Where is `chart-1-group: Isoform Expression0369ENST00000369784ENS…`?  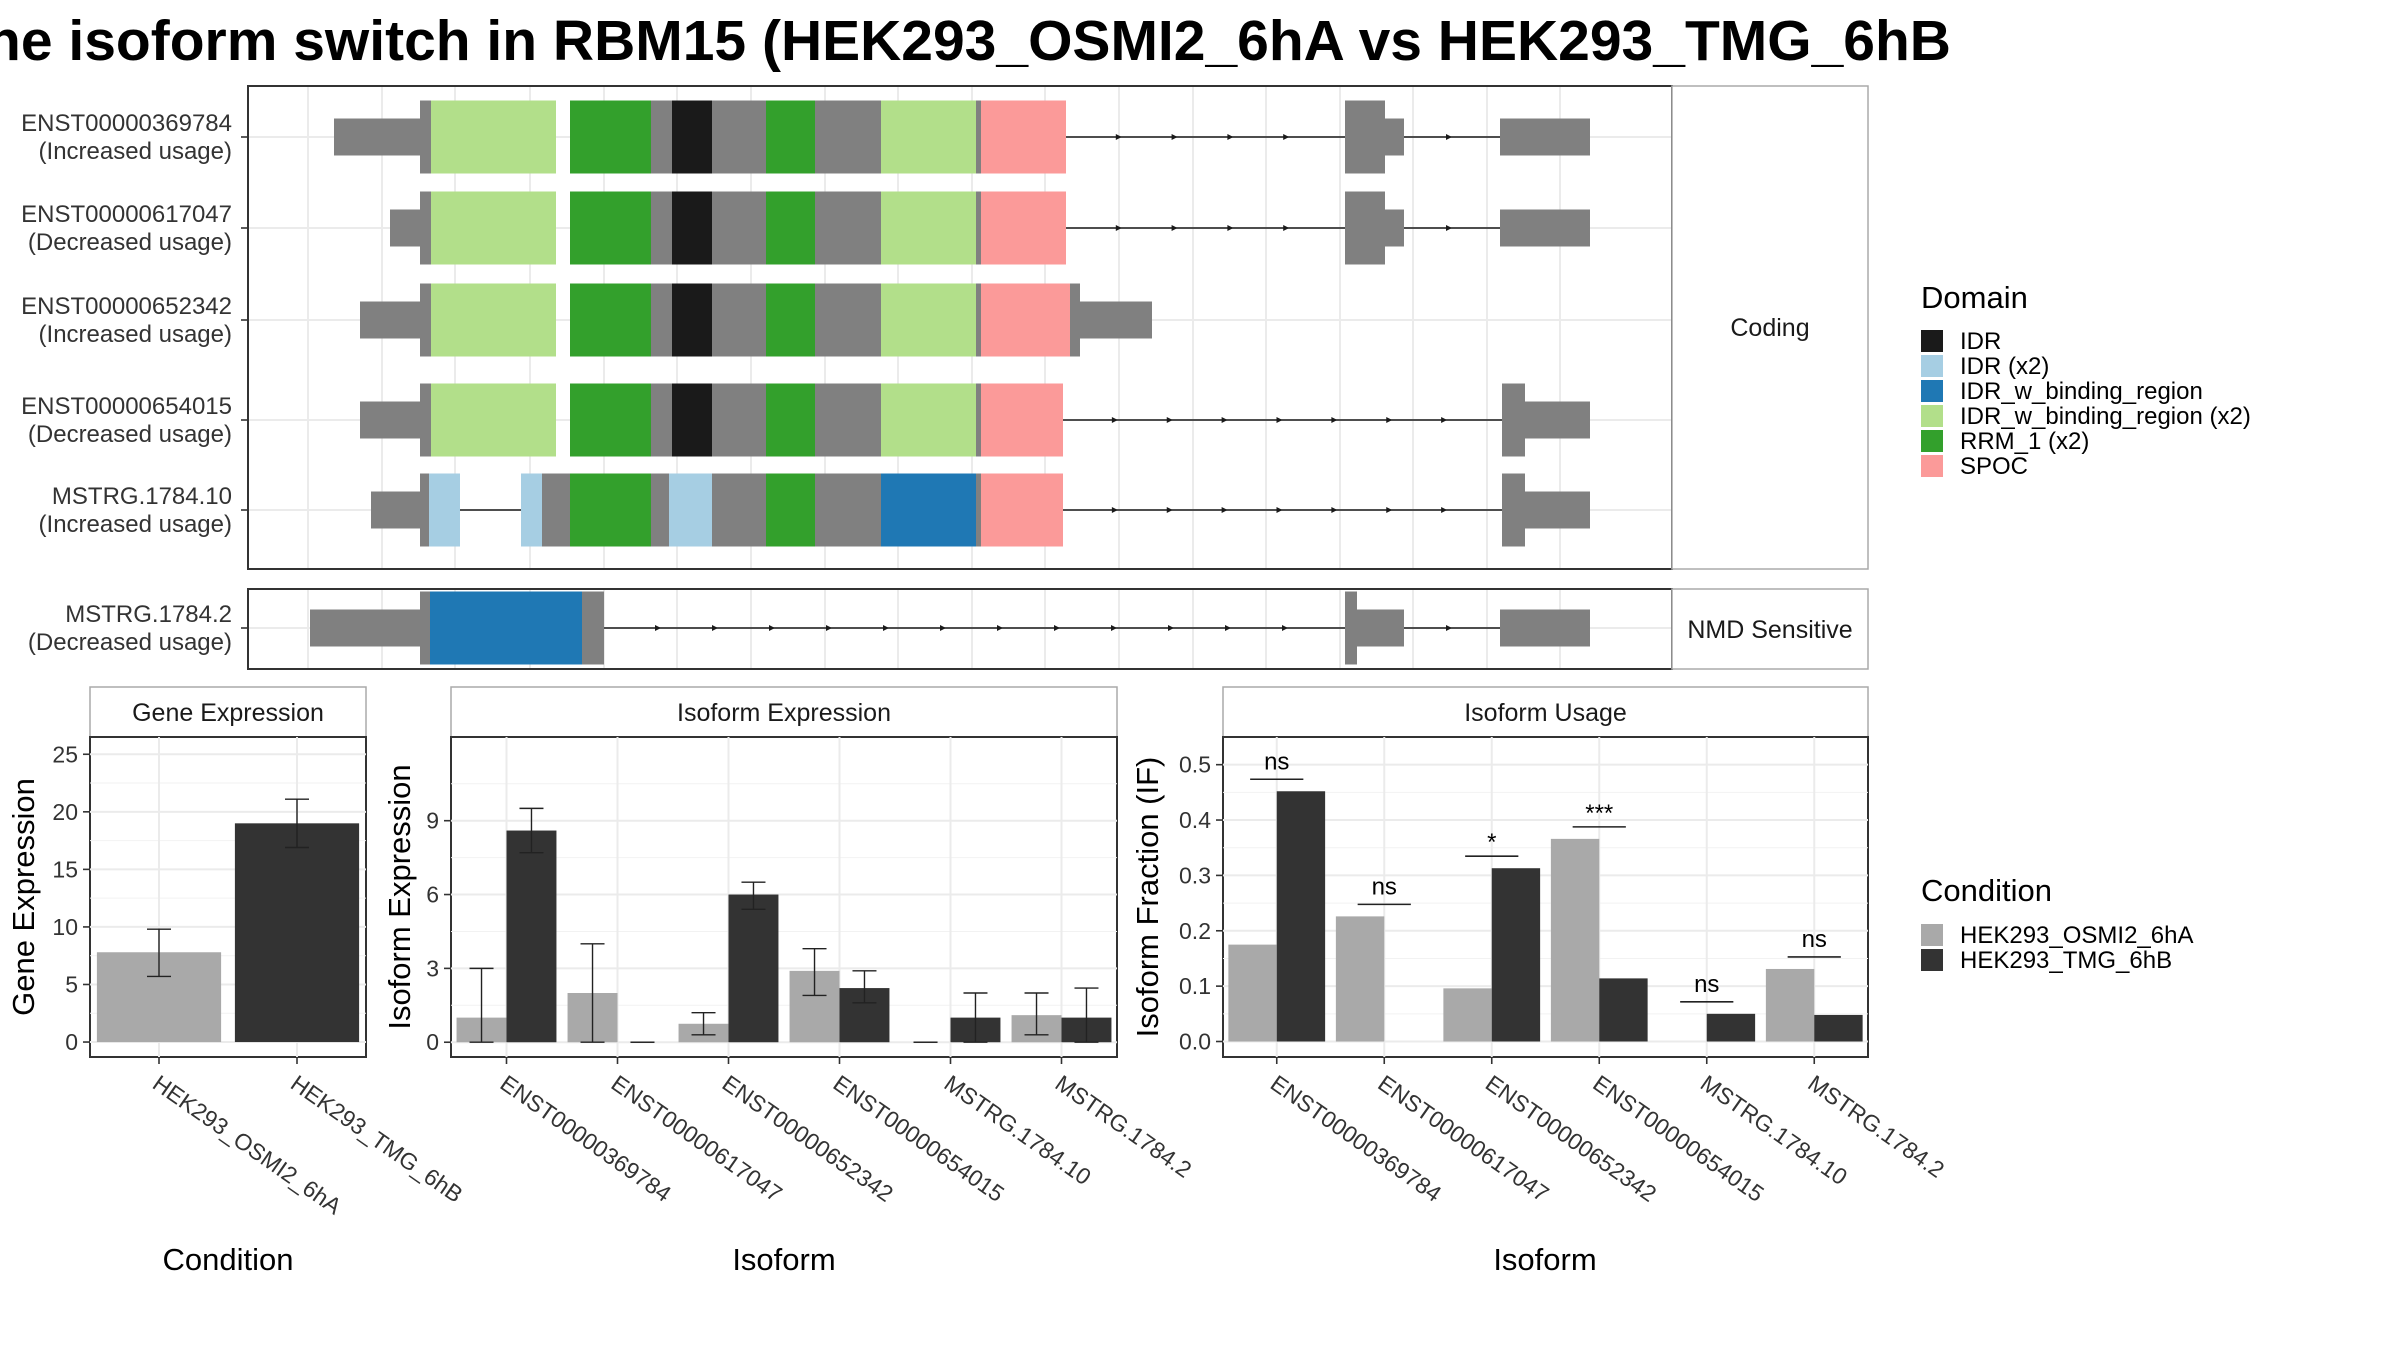
chart-1-group: Isoform Expression0369ENST00000369784ENS… is located at coordinates (789, 981).